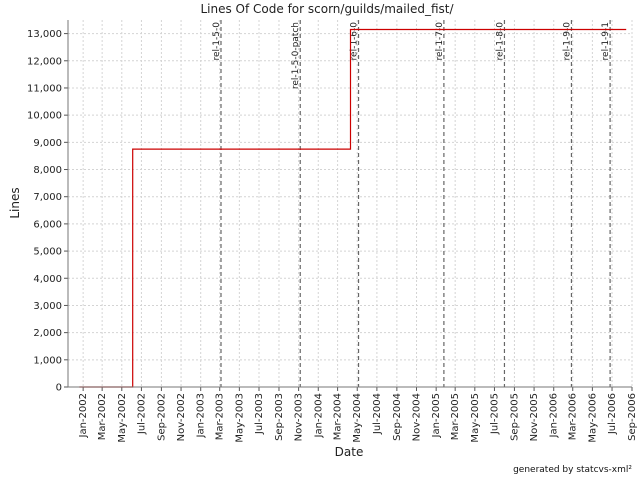 The image size is (640, 480). What do you see at coordinates (500, 41) in the screenshot?
I see `release-marker-label: rel-1-8-0` at bounding box center [500, 41].